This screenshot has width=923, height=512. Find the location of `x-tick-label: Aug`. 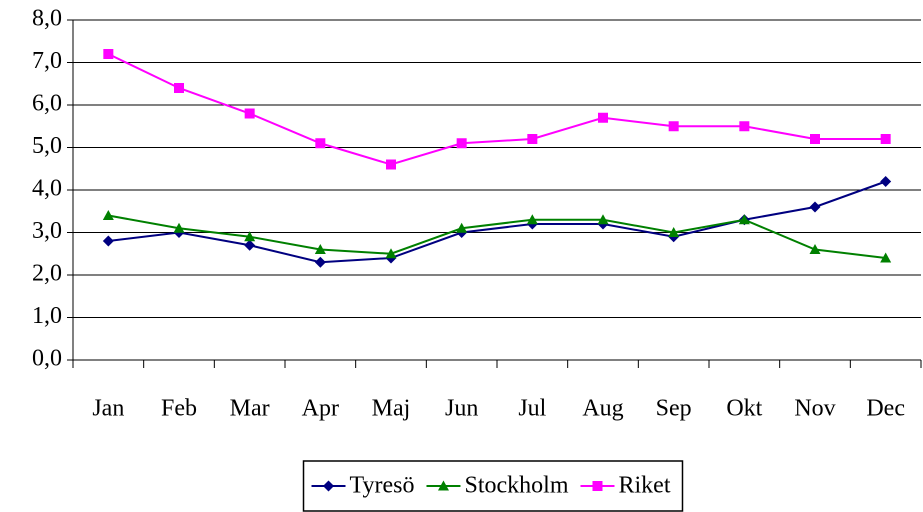

x-tick-label: Aug is located at coordinates (602, 409).